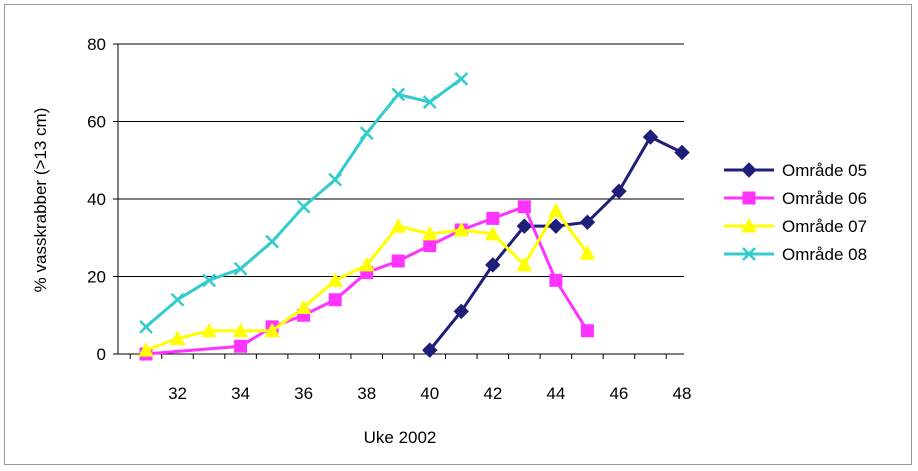 This screenshot has width=918, height=471. Describe the element at coordinates (303, 206) in the screenshot. I see `data-point-s4-6-b` at that location.